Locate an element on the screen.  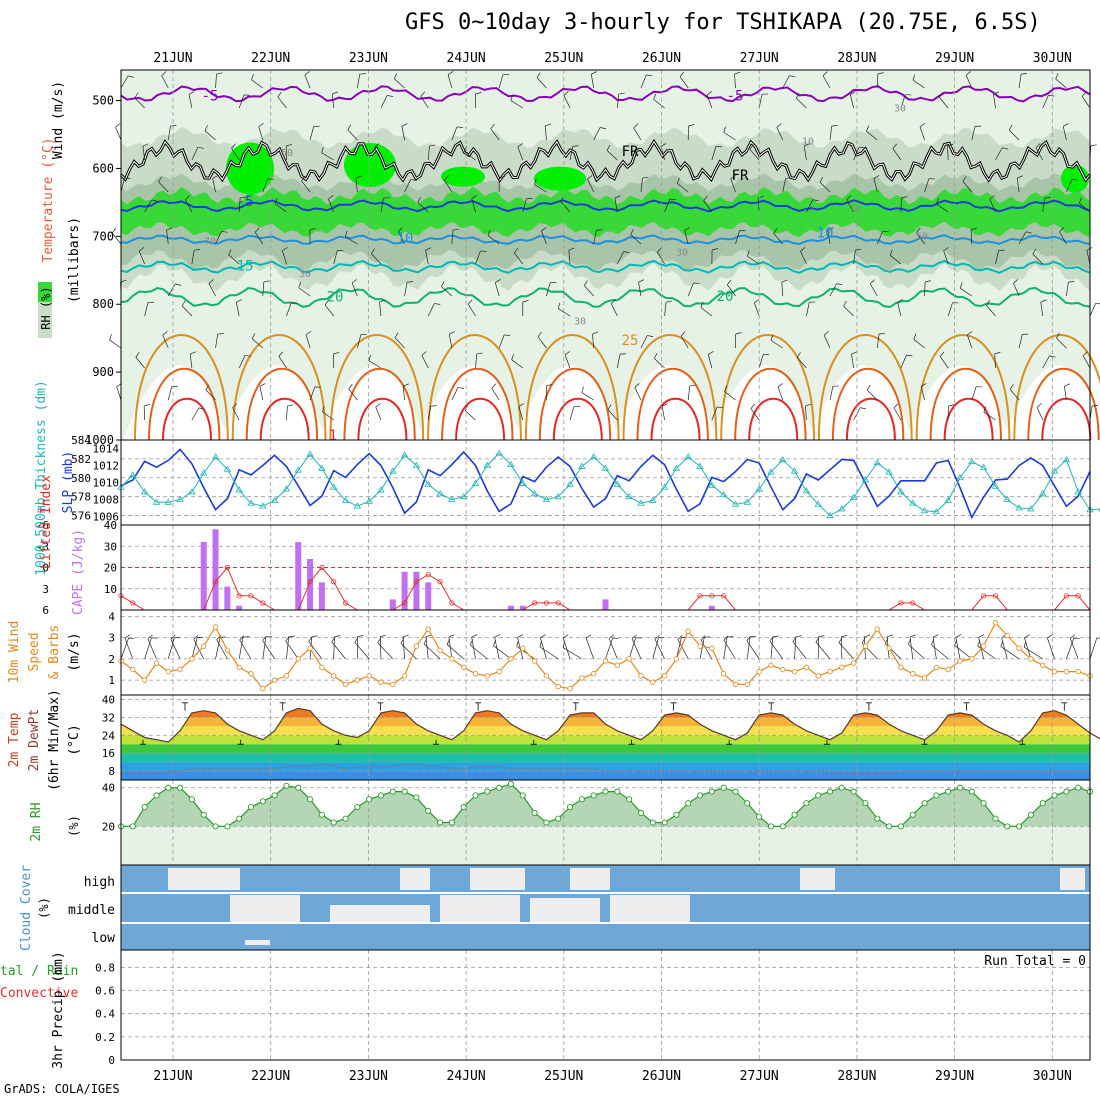
day-label-top: 23JUN is located at coordinates (368, 58).